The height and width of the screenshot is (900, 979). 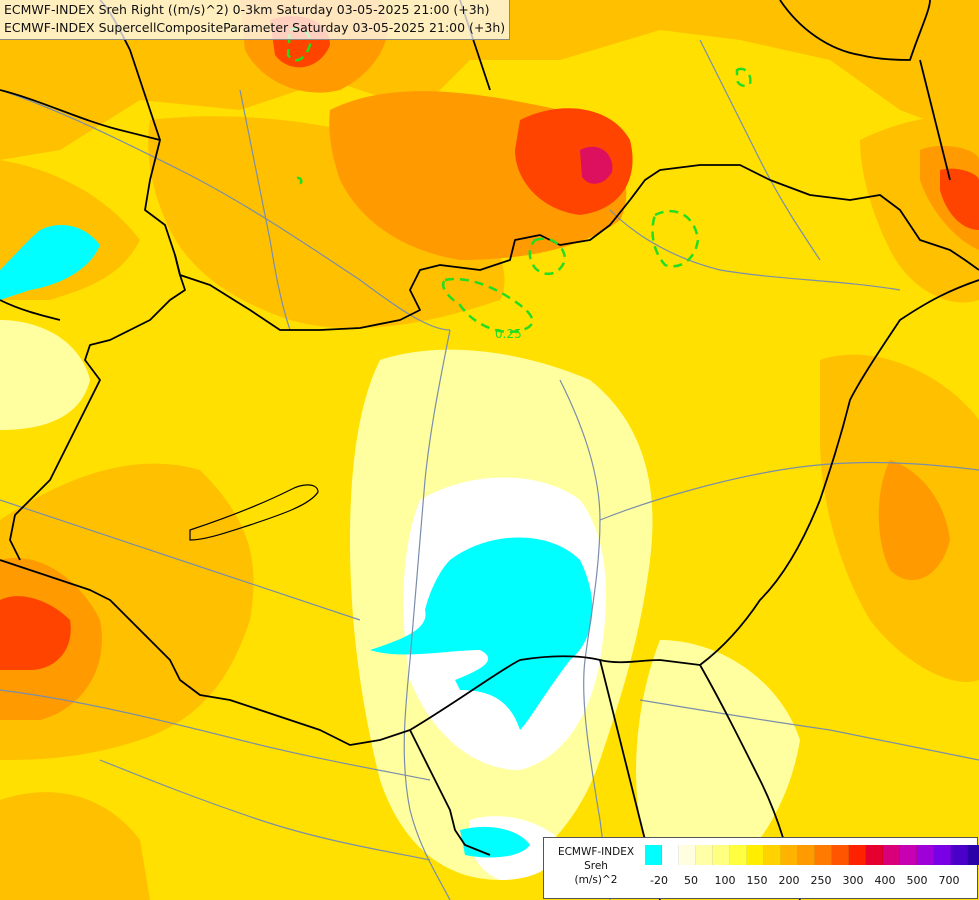 I want to click on legend-unit: (m/s)^2, so click(x=596, y=880).